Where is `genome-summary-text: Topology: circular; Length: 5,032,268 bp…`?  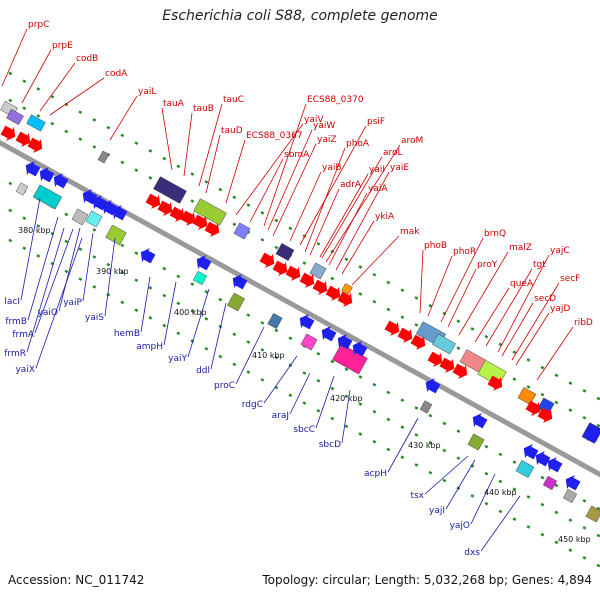
genome-summary-text: Topology: circular; Length: 5,032,268 bp… is located at coordinates (427, 580).